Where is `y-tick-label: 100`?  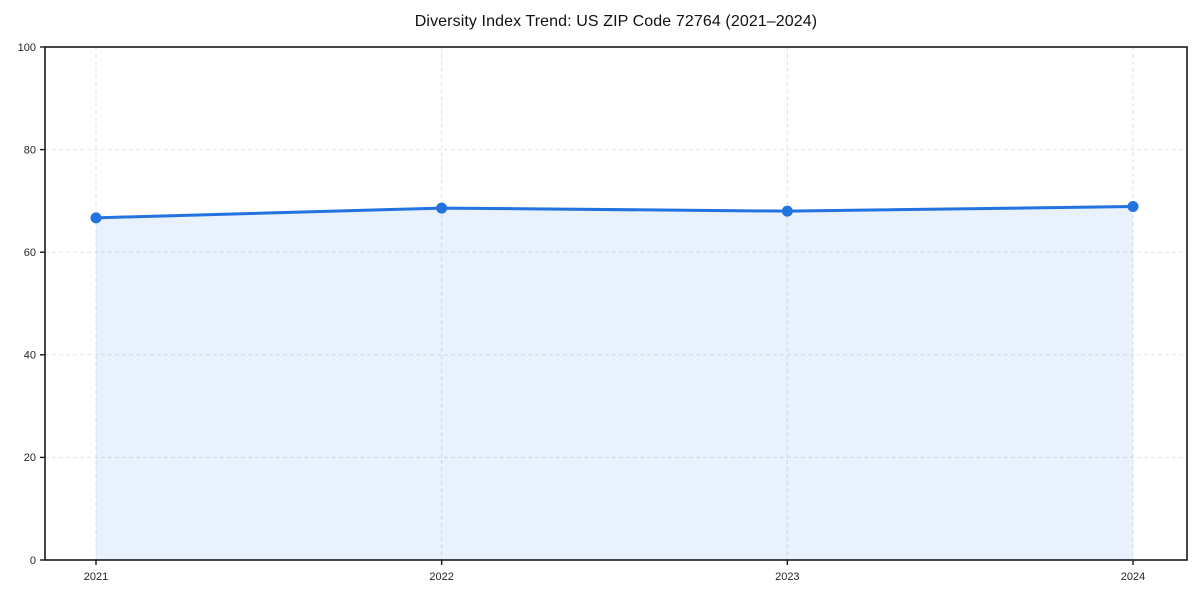 y-tick-label: 100 is located at coordinates (27, 48).